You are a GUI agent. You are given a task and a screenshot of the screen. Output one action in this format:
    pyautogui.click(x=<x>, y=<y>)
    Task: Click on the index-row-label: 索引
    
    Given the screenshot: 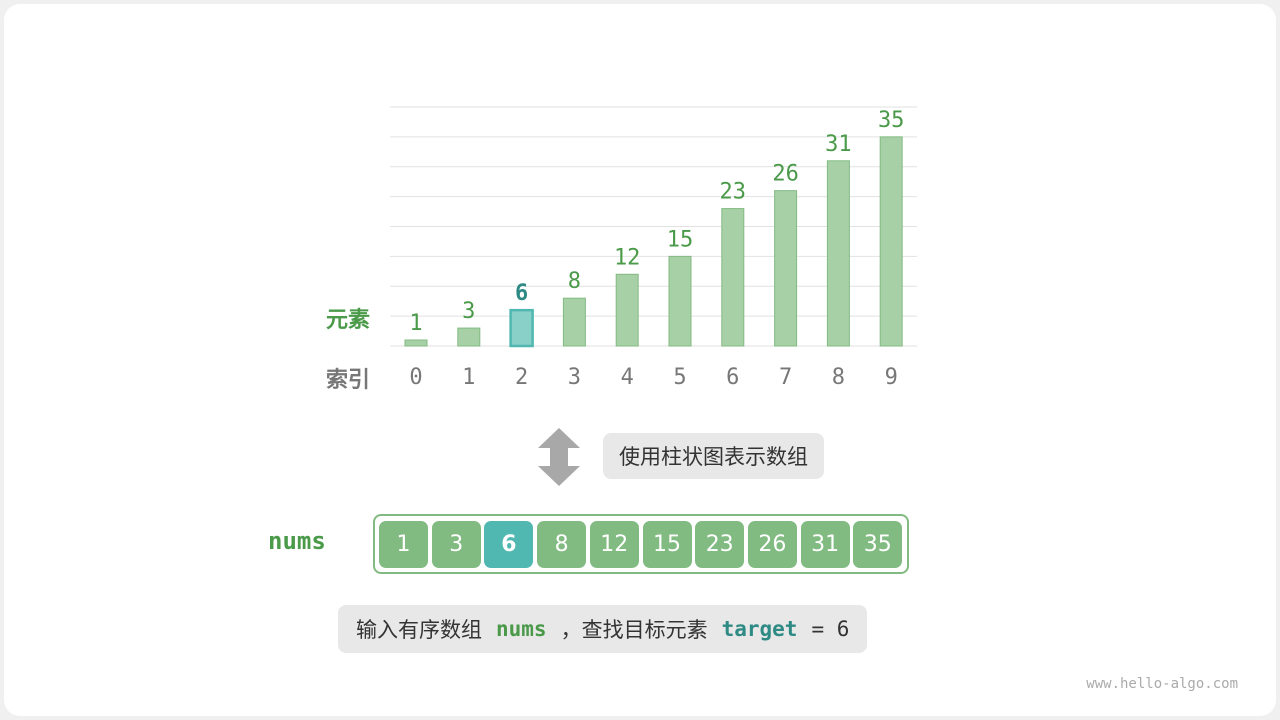 What is the action you would take?
    pyautogui.click(x=348, y=380)
    